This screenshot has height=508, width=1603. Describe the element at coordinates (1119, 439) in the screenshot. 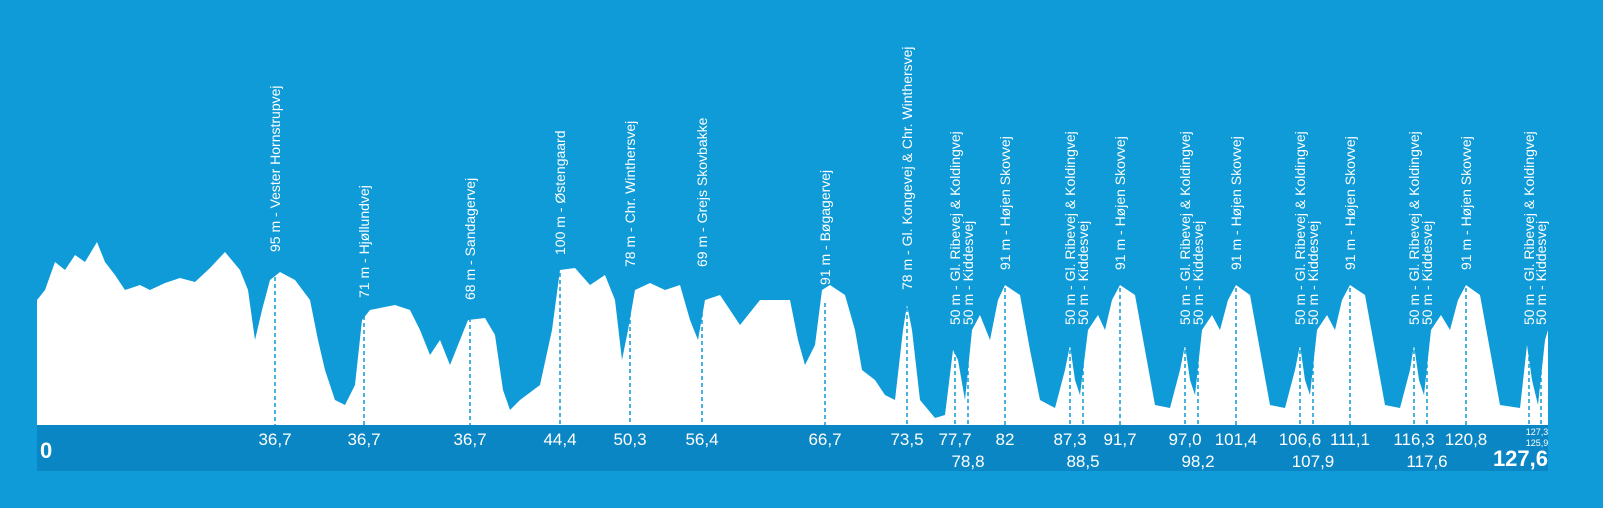

I see `climb-km: 91,7` at that location.